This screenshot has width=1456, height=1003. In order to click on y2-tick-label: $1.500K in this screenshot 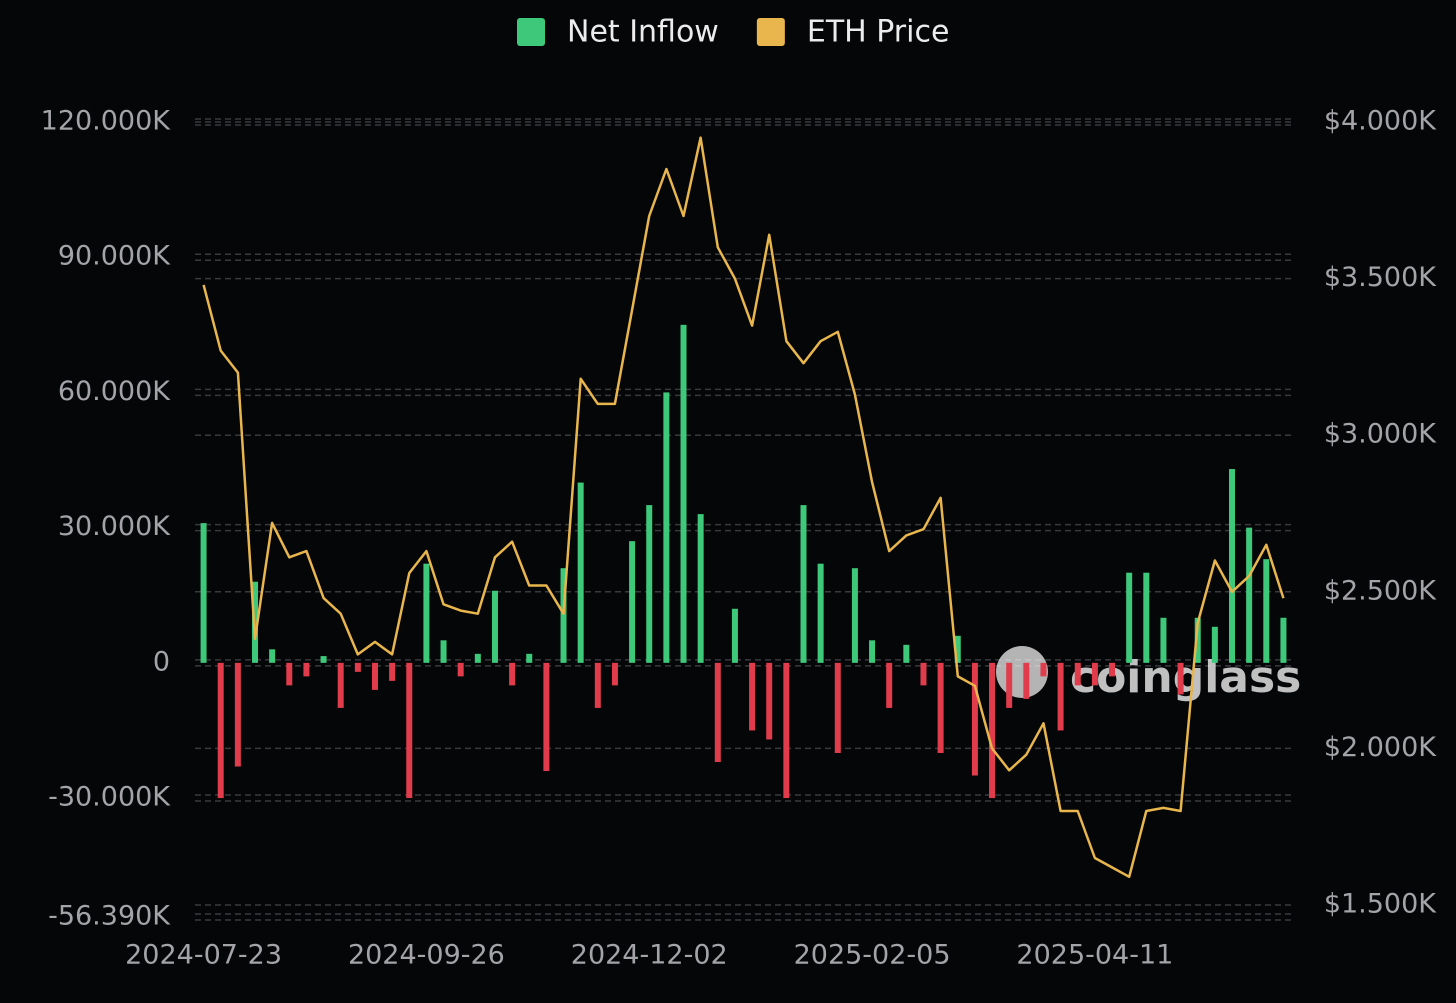, I will do `click(1380, 904)`.